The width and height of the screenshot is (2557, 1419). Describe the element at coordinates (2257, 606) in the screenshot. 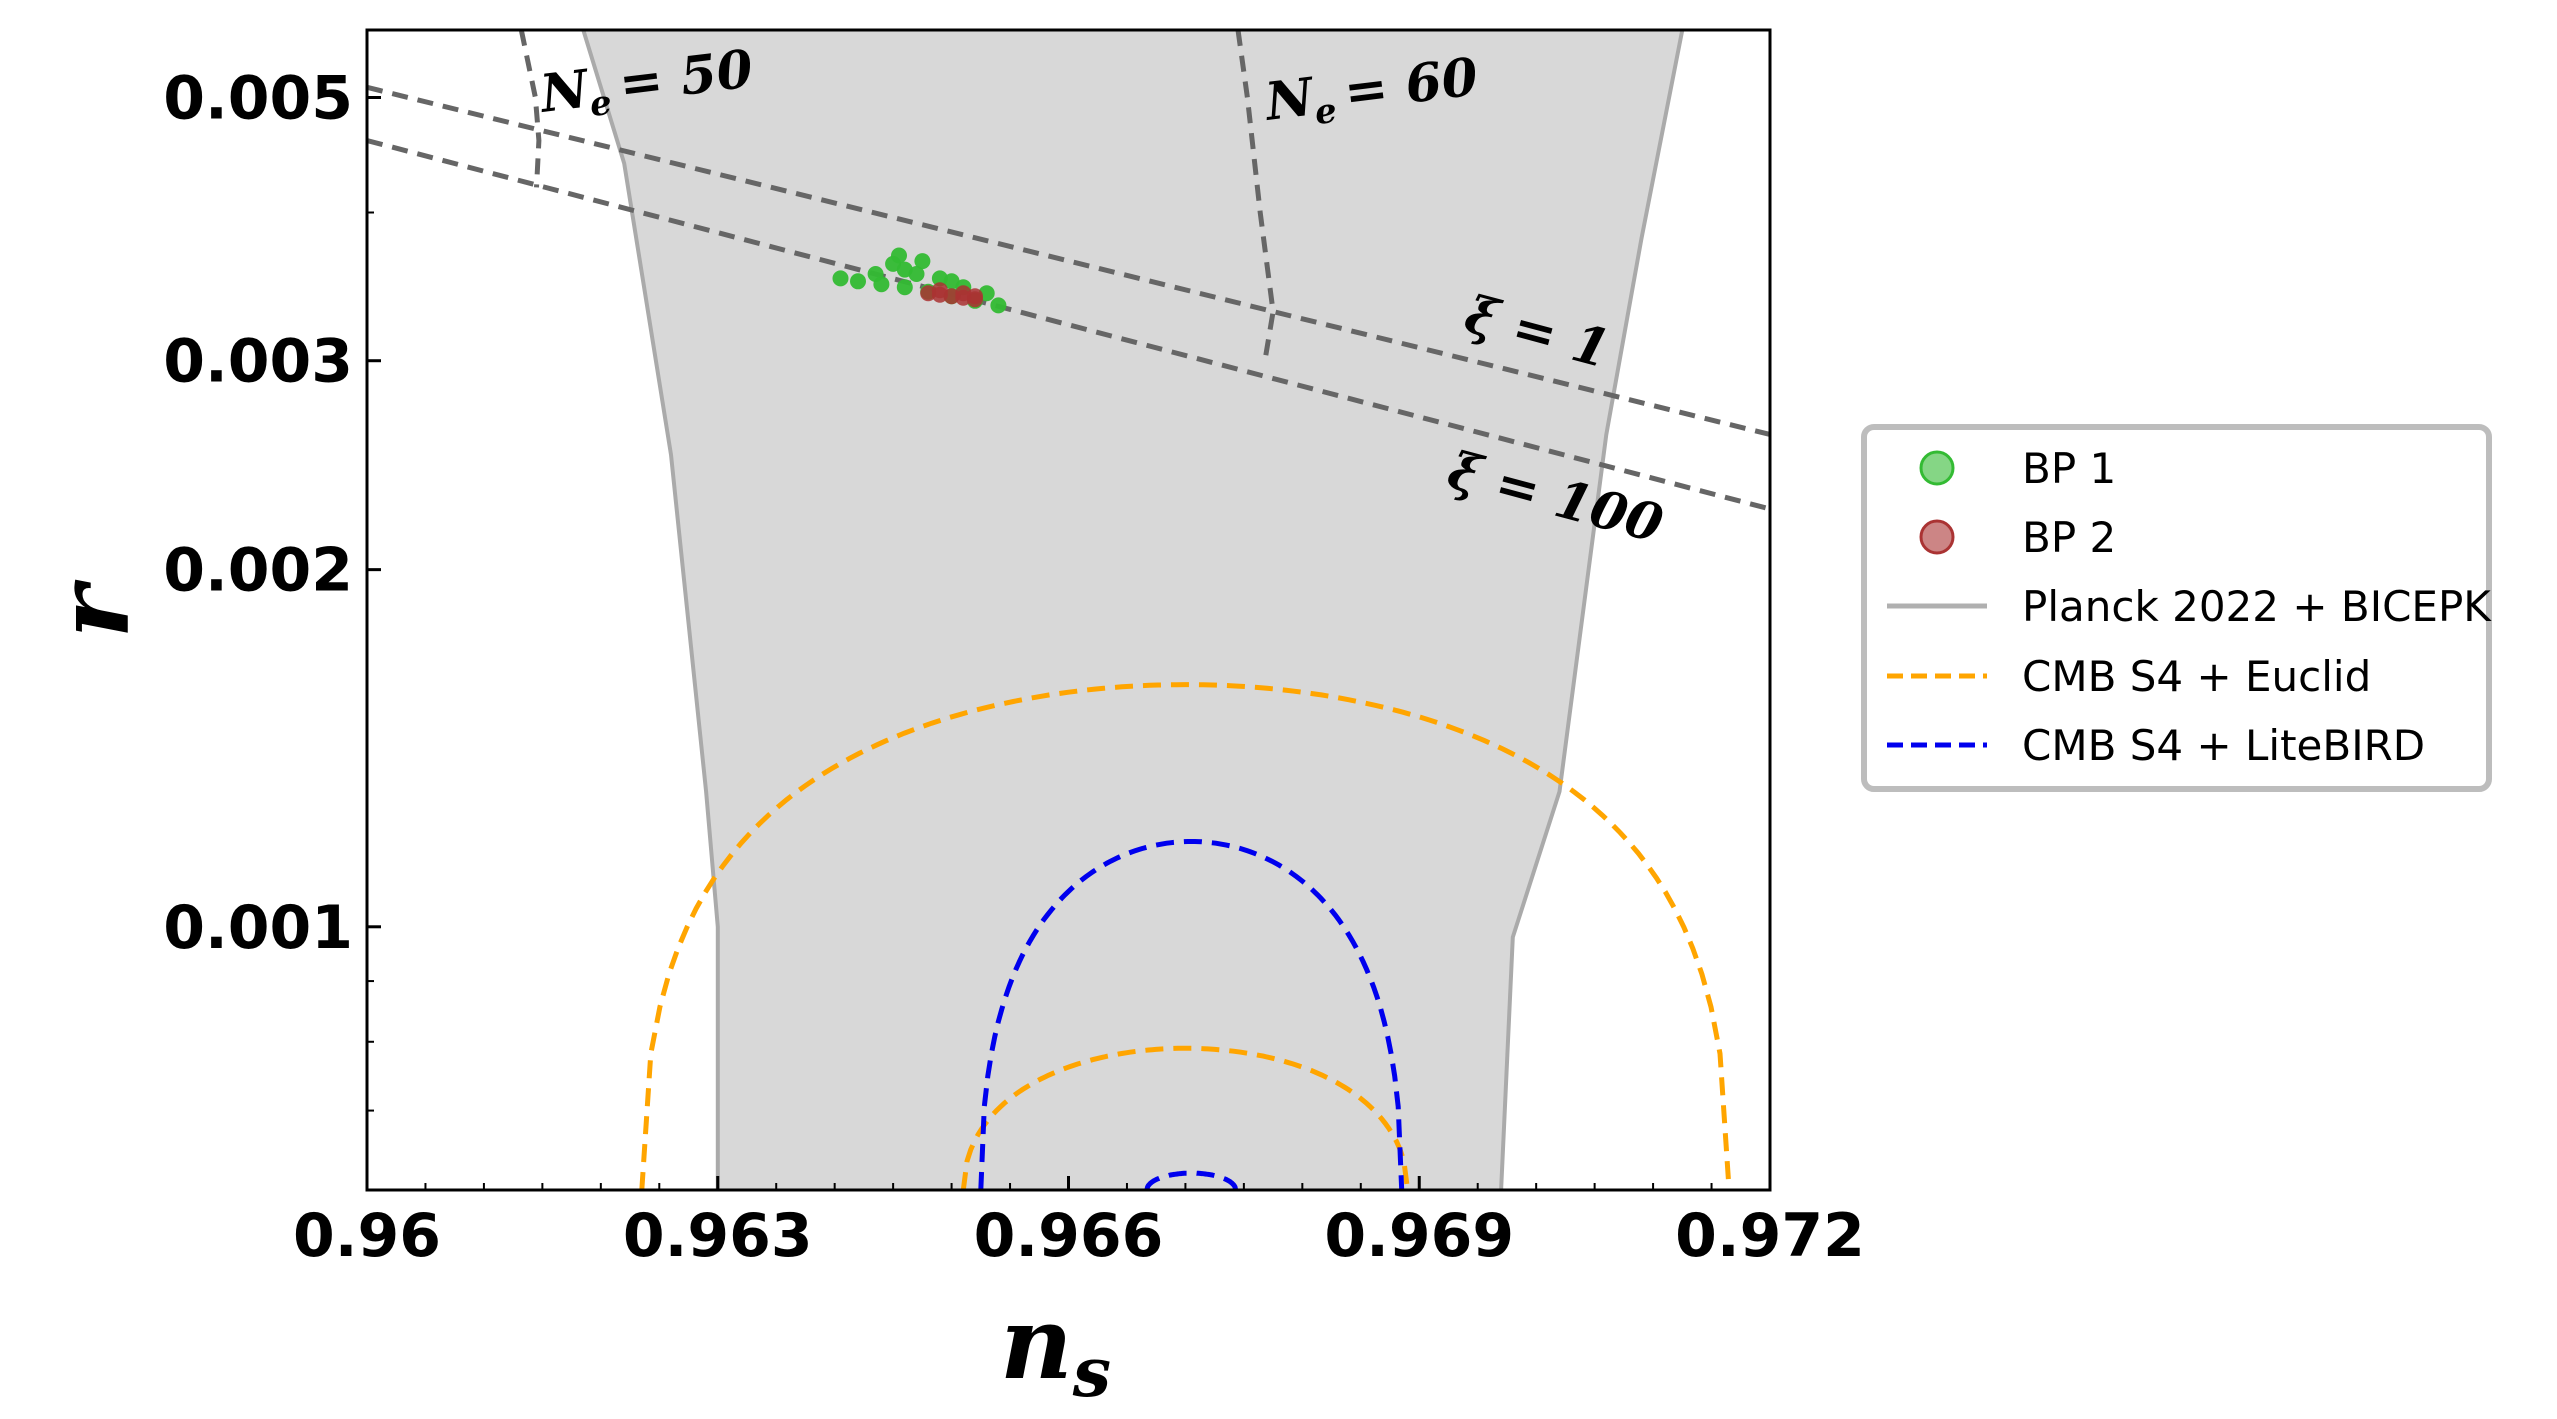

I see `legend-label: Planck 2022 + BICEPK` at that location.